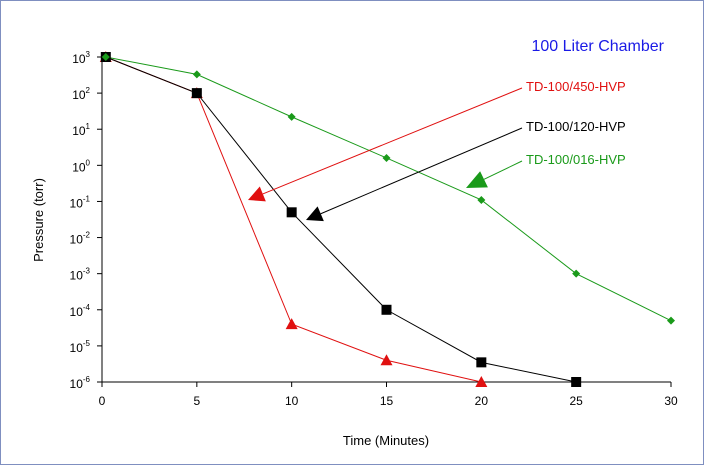 Image resolution: width=704 pixels, height=465 pixels. What do you see at coordinates (482, 401) in the screenshot?
I see `x-tick-label: 20` at bounding box center [482, 401].